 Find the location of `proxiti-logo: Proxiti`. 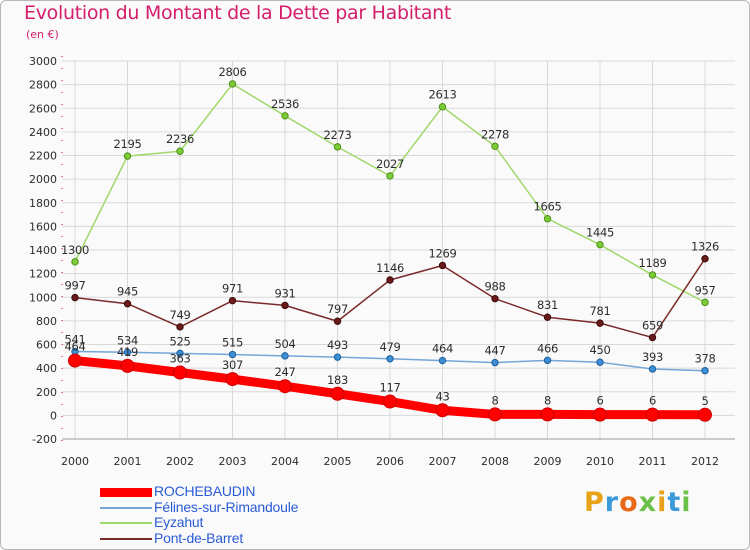

proxiti-logo: Proxiti is located at coordinates (638, 502).